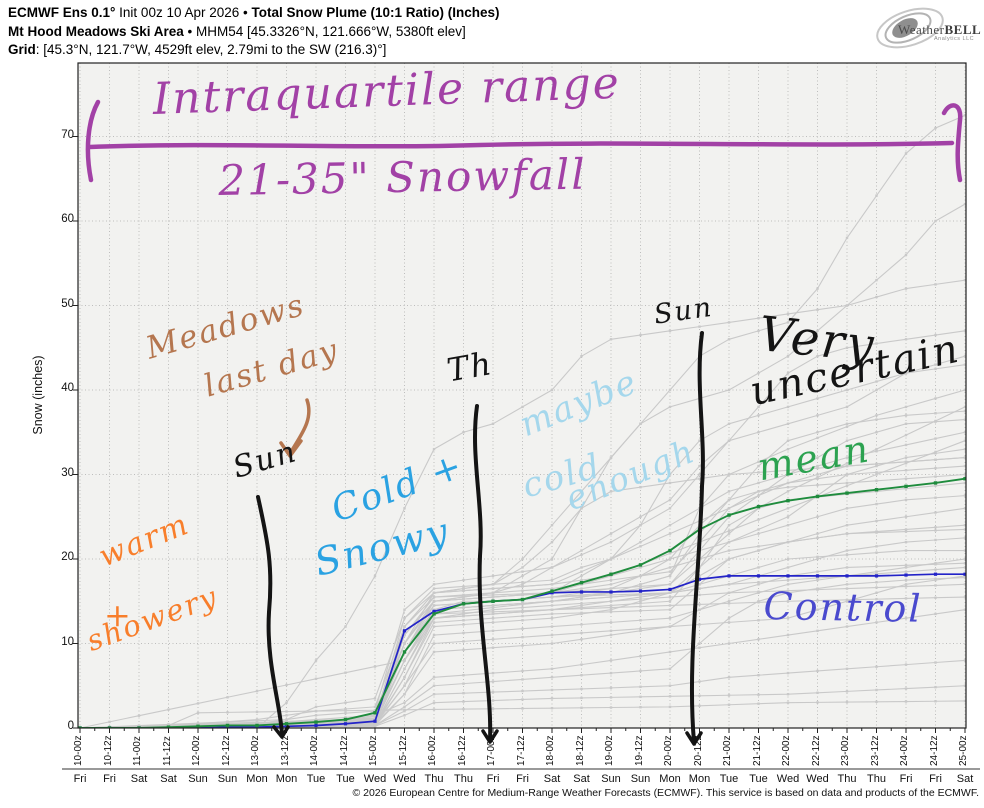 This screenshot has height=808, width=984. I want to click on weatherbell-logo: WeatherBELL Analytics LLC, so click(925, 28).